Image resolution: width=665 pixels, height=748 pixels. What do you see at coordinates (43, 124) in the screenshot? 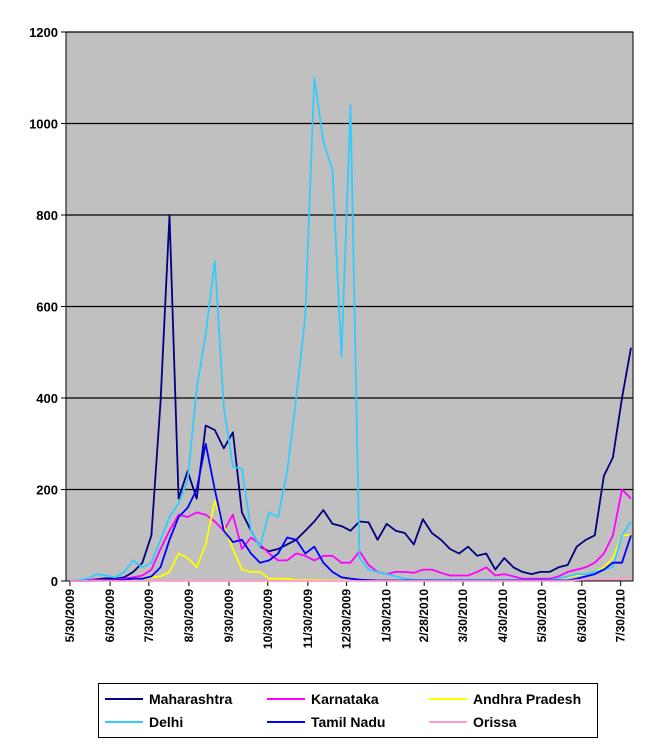
I see `y-tick-label: 1000` at bounding box center [43, 124].